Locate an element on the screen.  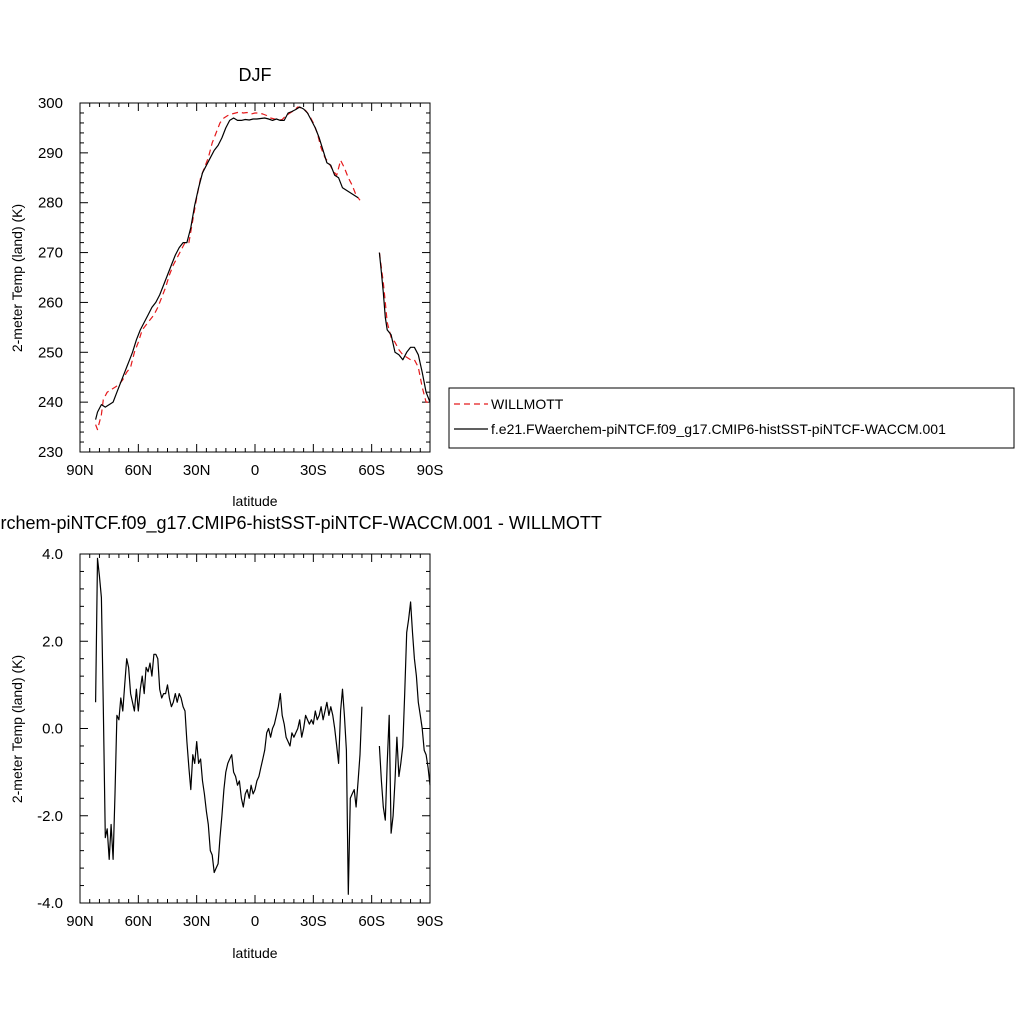
y-tick-label: 290 is located at coordinates (50, 153).